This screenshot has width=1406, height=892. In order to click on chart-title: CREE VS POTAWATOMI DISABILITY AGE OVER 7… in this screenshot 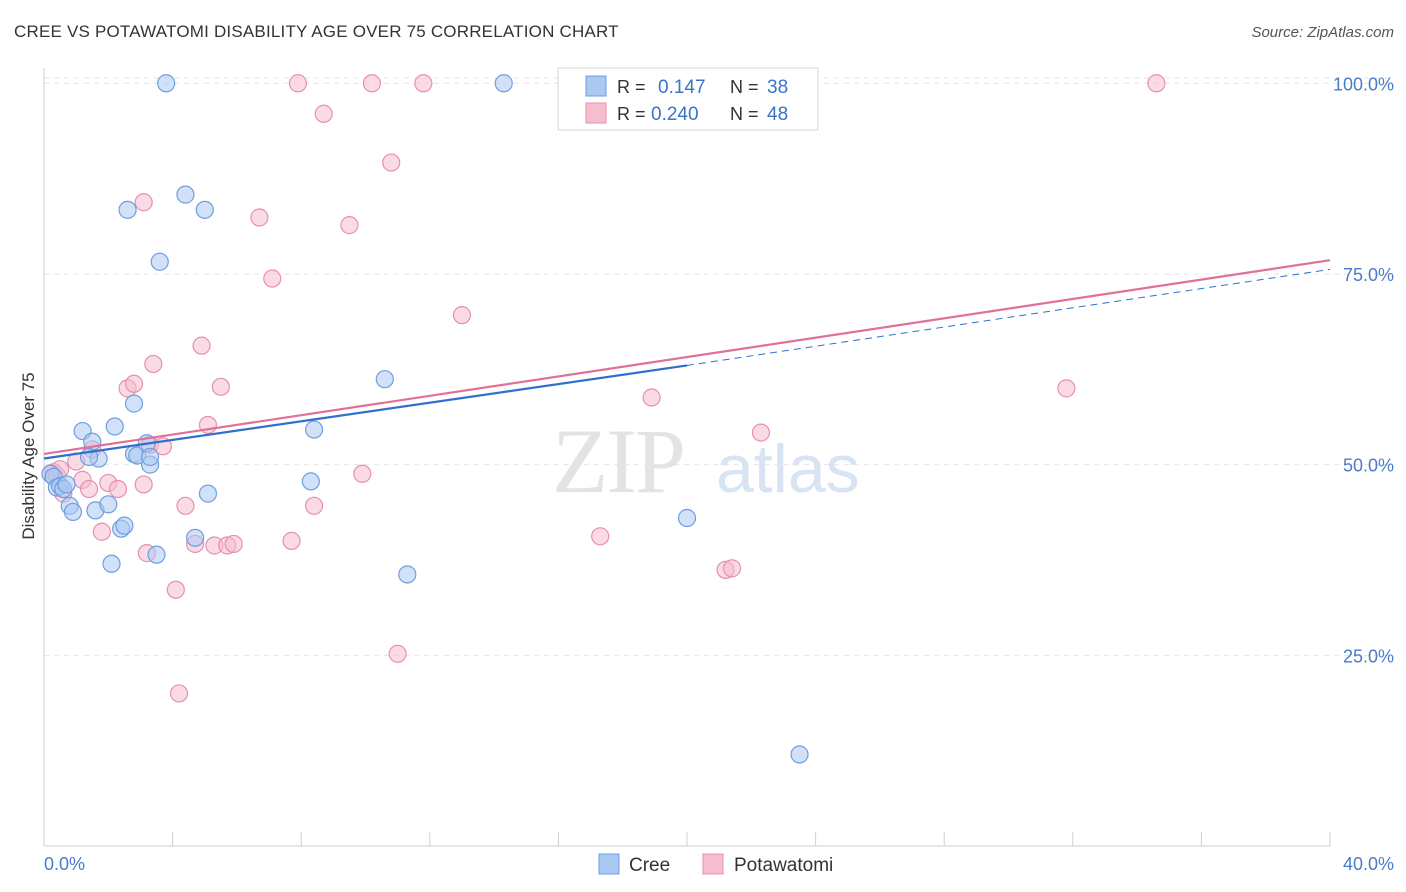, I will do `click(316, 31)`.